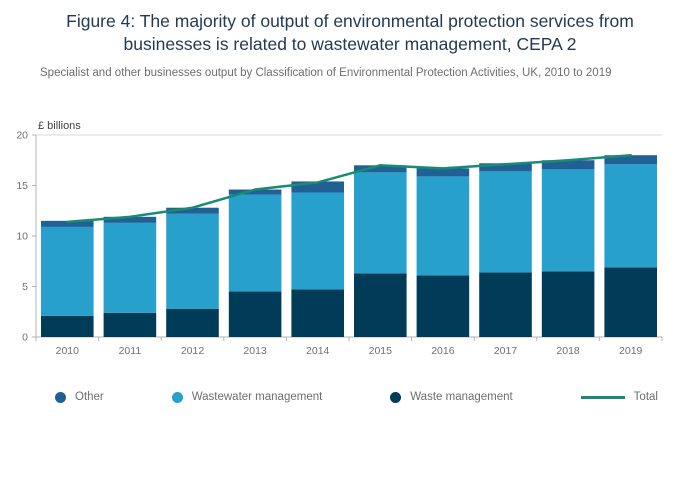  Describe the element at coordinates (568, 351) in the screenshot. I see `x-tick-label: 2018` at that location.